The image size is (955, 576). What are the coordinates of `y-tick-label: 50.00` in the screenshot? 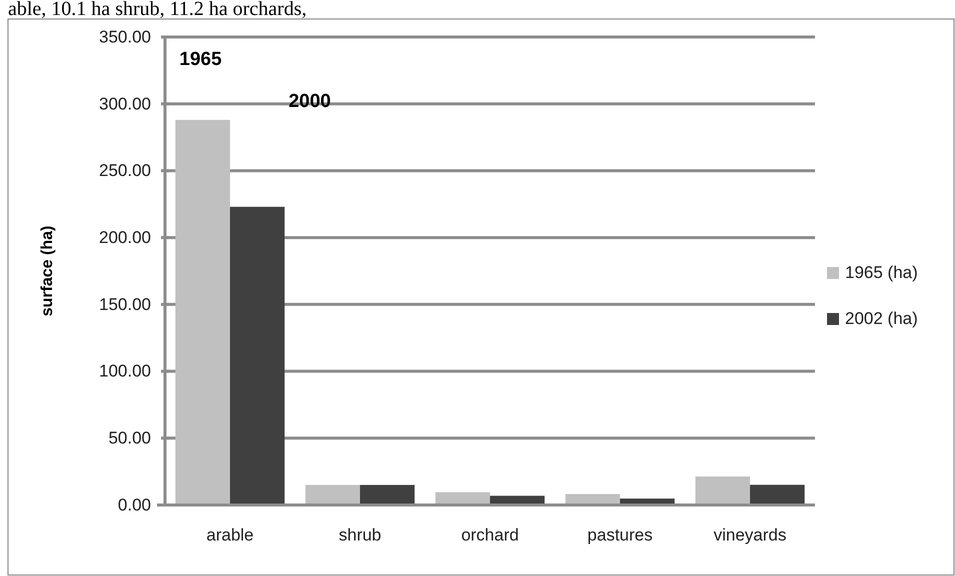 It's located at (129, 438).